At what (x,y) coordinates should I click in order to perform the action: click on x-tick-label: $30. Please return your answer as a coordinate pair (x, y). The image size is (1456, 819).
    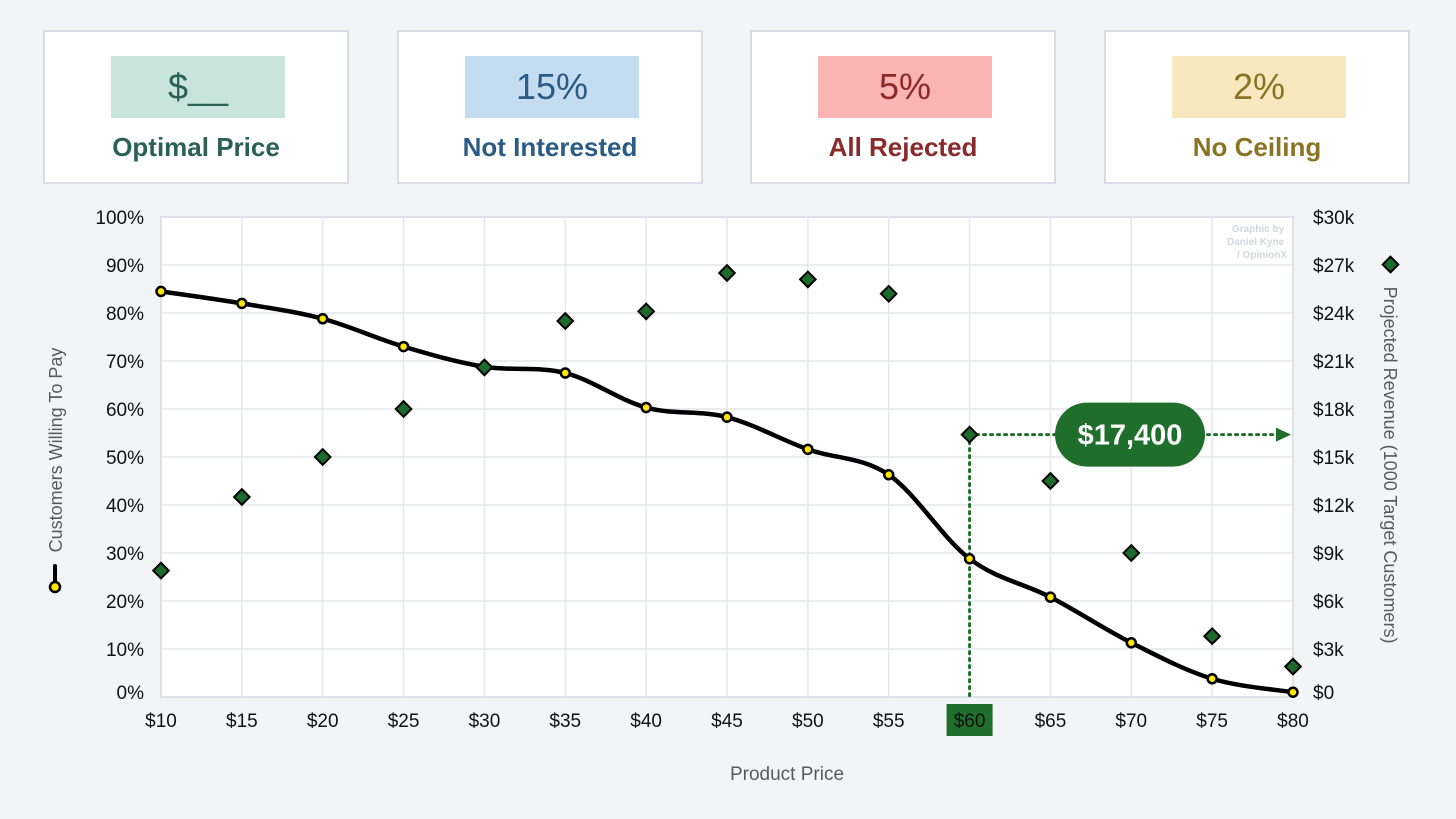
    Looking at the image, I should click on (485, 721).